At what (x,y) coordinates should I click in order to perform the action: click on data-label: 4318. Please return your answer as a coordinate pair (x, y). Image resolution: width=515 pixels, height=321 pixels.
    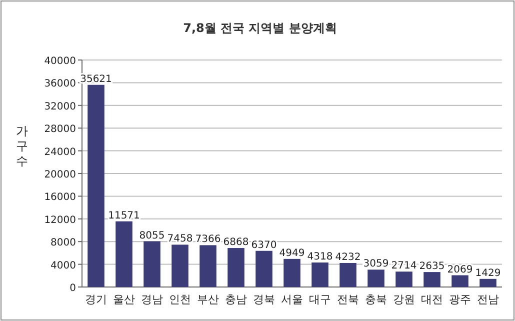
    Looking at the image, I should click on (320, 256).